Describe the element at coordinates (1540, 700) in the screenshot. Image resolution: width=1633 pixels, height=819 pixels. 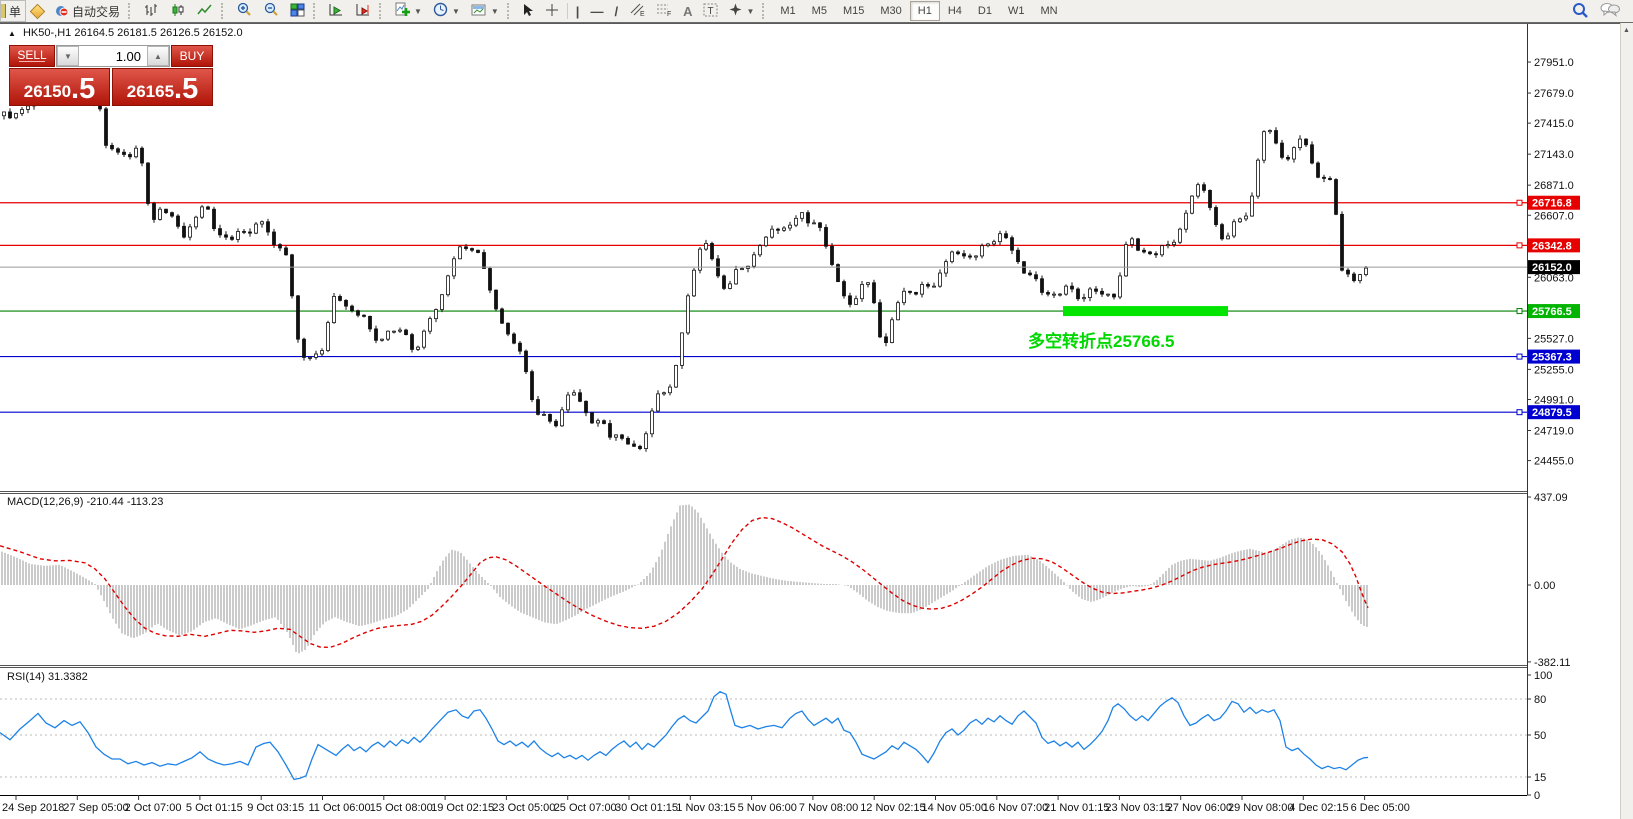
I see `svg-text: 80` at that location.